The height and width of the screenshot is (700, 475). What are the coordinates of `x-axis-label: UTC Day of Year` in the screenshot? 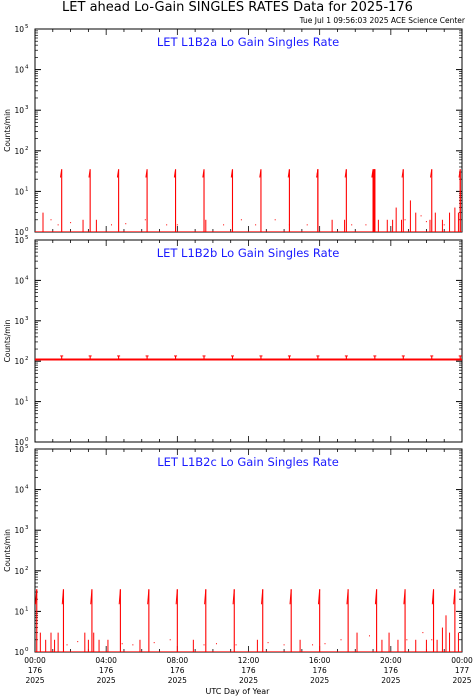 It's located at (237, 691).